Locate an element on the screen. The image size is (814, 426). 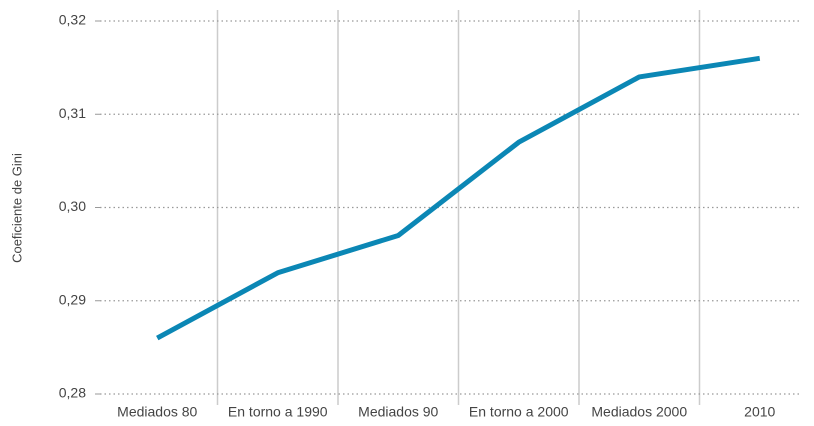
y-tick-label: 0,29 is located at coordinates (72, 299).